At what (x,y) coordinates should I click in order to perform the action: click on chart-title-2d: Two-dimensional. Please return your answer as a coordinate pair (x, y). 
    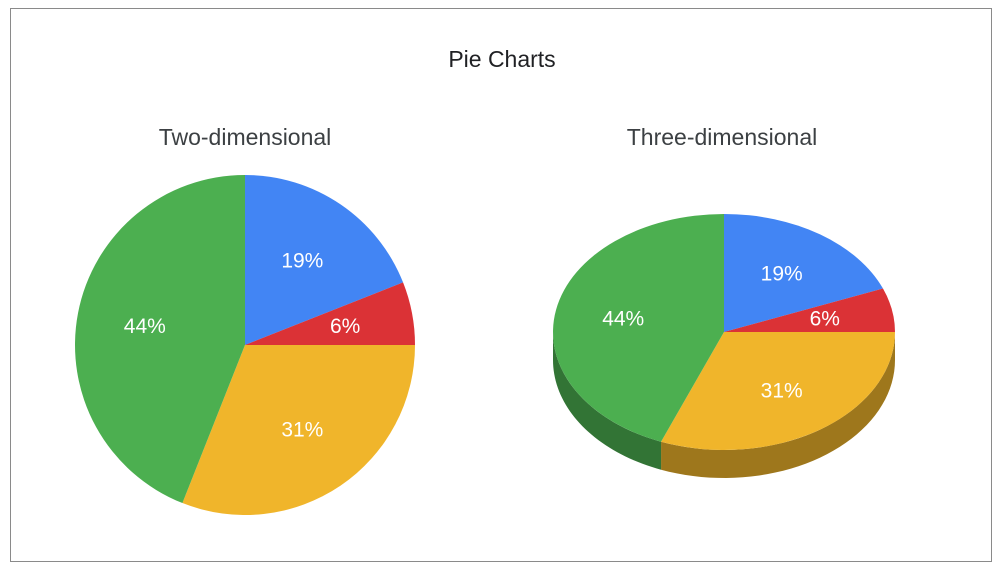
    Looking at the image, I should click on (245, 137).